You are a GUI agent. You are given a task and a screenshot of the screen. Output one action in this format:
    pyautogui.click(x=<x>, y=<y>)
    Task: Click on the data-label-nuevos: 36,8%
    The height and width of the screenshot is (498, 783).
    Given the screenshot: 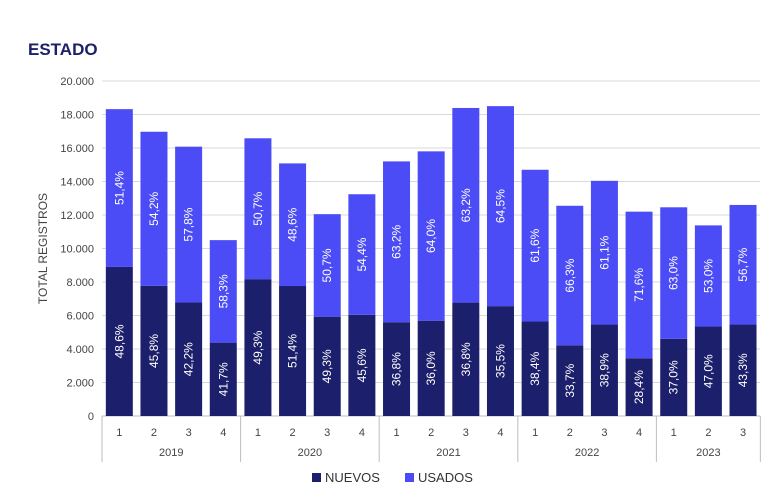 What is the action you would take?
    pyautogui.click(x=466, y=359)
    